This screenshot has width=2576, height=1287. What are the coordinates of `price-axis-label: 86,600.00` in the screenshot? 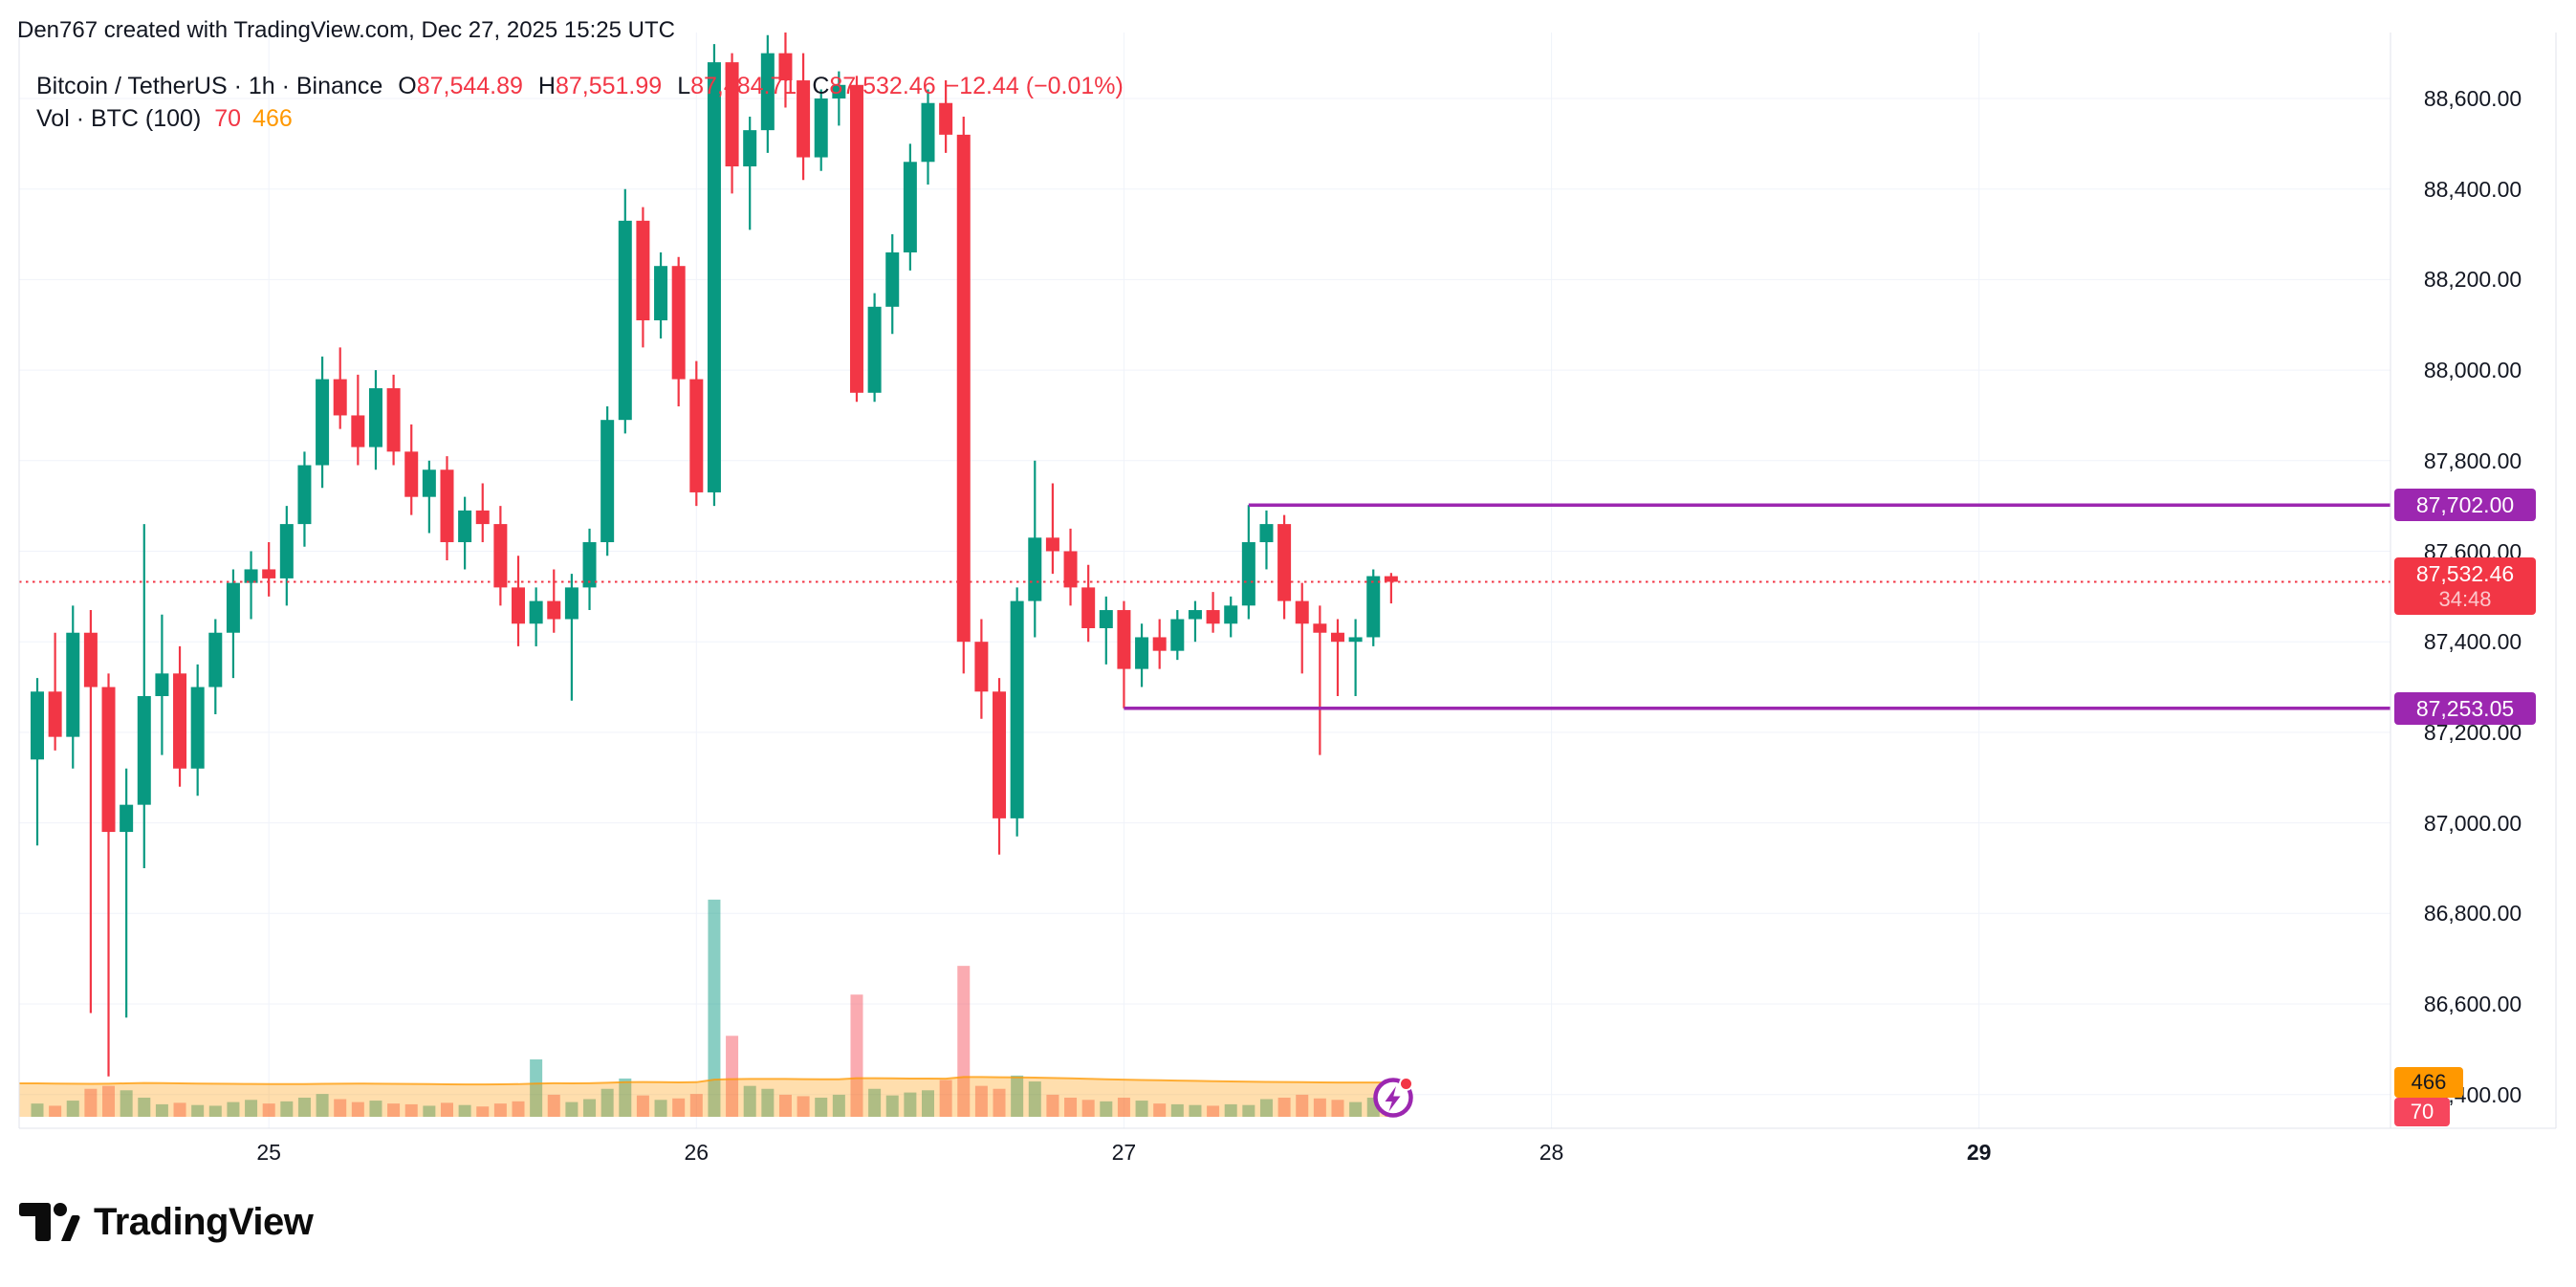 It's located at (2472, 1004).